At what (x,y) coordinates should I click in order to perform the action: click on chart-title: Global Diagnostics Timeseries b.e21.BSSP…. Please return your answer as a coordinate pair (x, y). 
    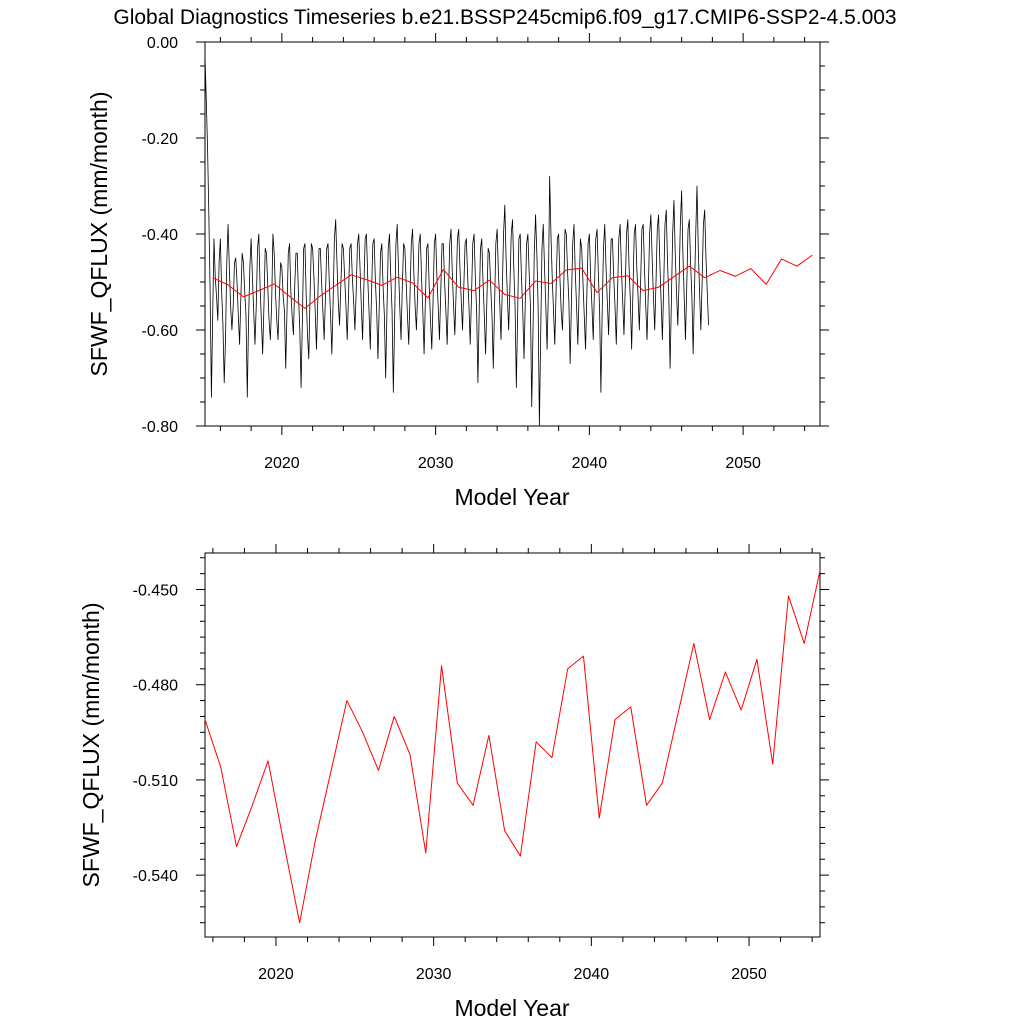
    Looking at the image, I should click on (504, 17).